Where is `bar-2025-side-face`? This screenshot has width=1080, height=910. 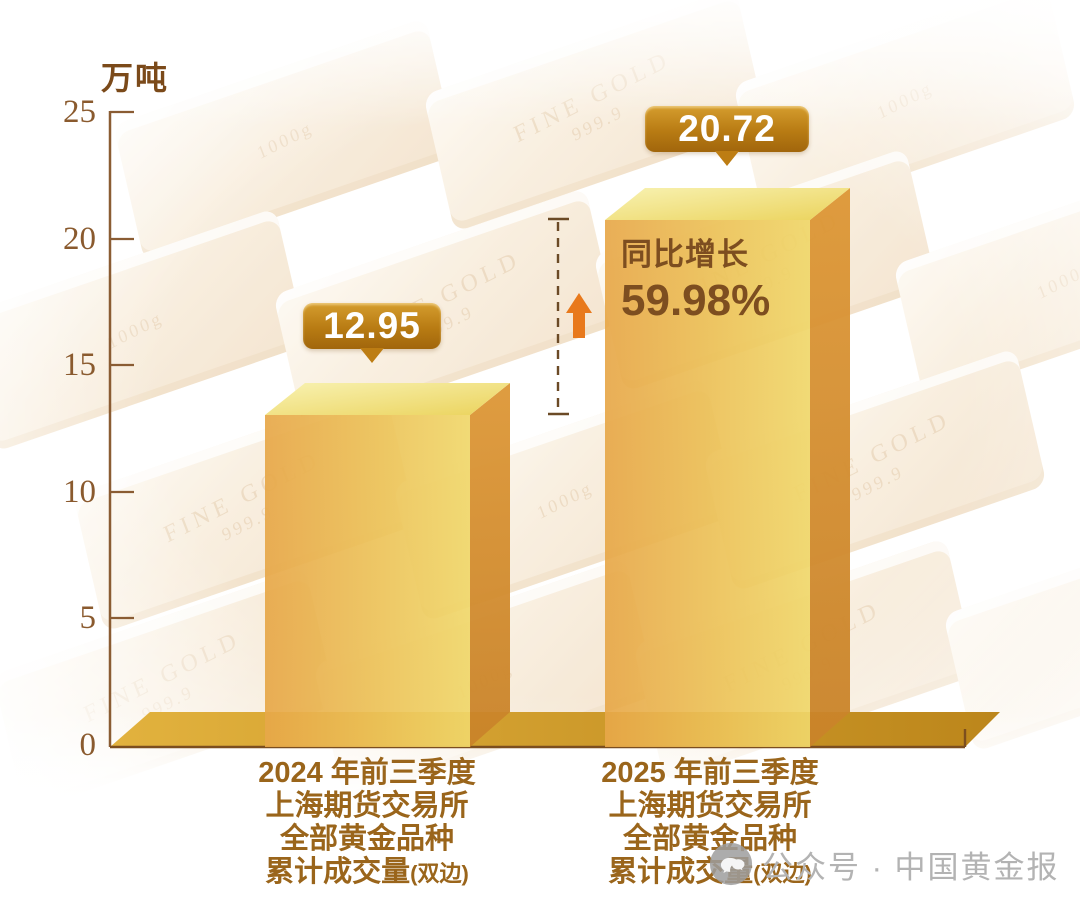
bar-2025-side-face is located at coordinates (830, 467).